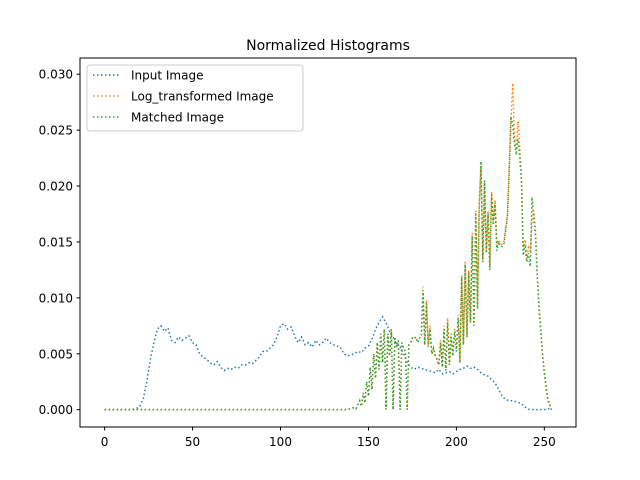 This screenshot has height=480, width=640. Describe the element at coordinates (56, 131) in the screenshot. I see `y-tick-label: 0.025` at that location.